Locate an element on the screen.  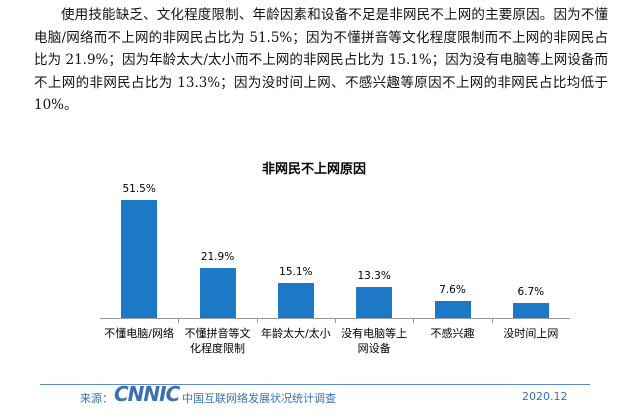
value-label: 13.3% is located at coordinates (374, 276).